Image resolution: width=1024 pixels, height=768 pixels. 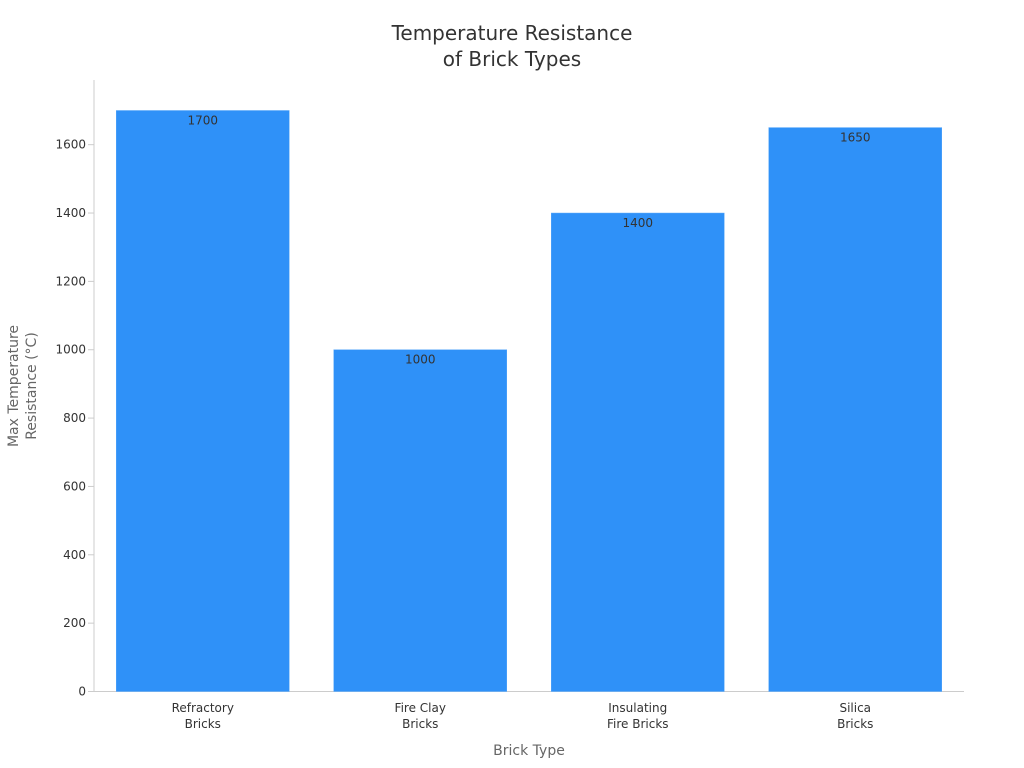 I want to click on data-label-4: 1650, so click(x=855, y=138).